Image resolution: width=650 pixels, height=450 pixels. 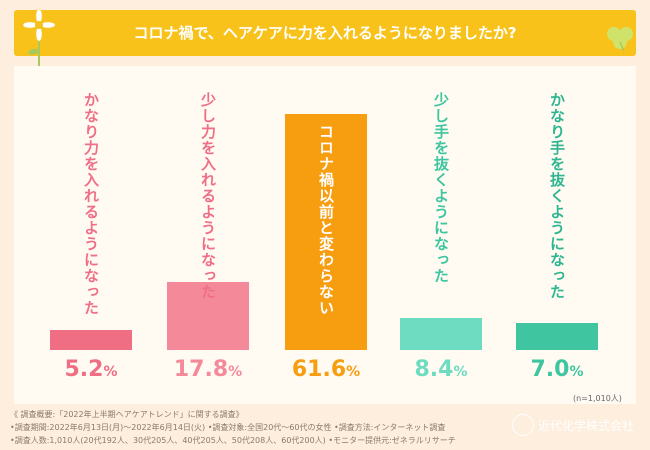 I want to click on category-label-2: 少し力を入れるようになった, so click(x=208, y=196).